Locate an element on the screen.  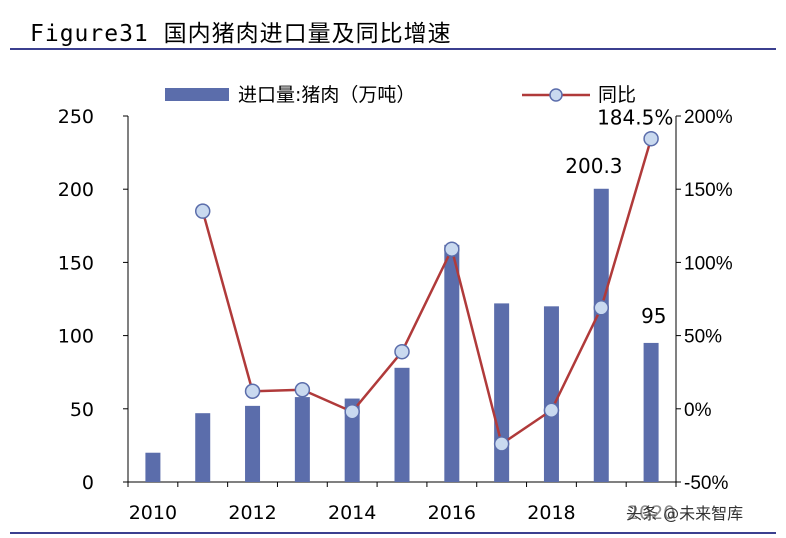
bar-2016 is located at coordinates (452, 363).